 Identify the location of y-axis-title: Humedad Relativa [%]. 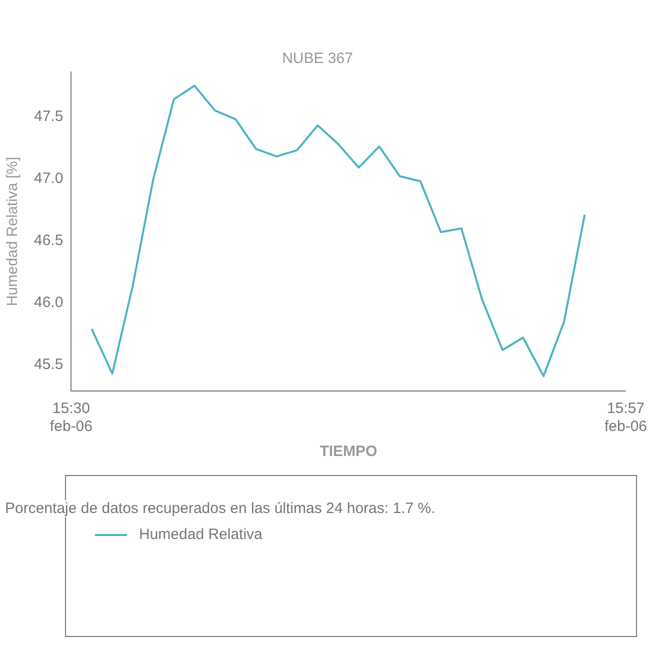
(13, 231).